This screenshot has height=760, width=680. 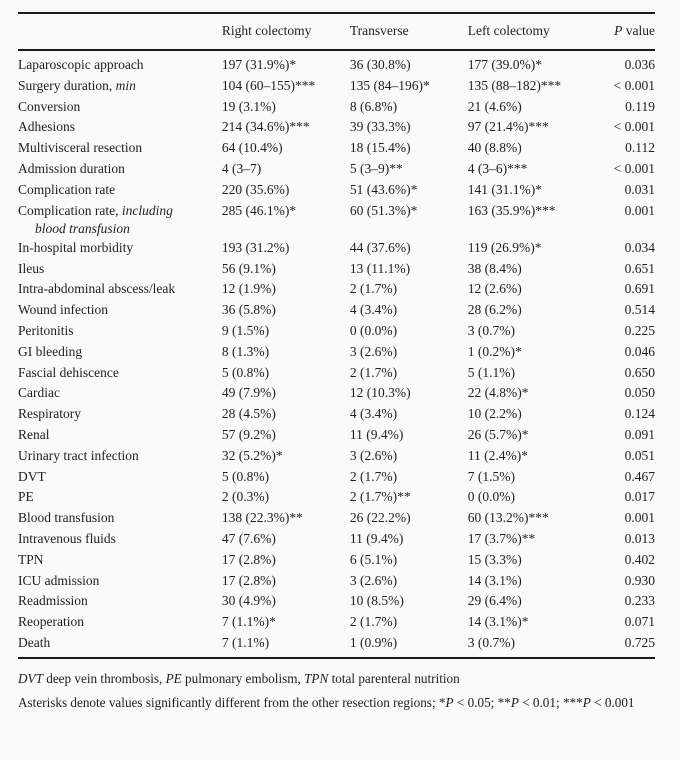 What do you see at coordinates (285, 31) in the screenshot?
I see `column-header-right-colectomy: Right colectomy` at bounding box center [285, 31].